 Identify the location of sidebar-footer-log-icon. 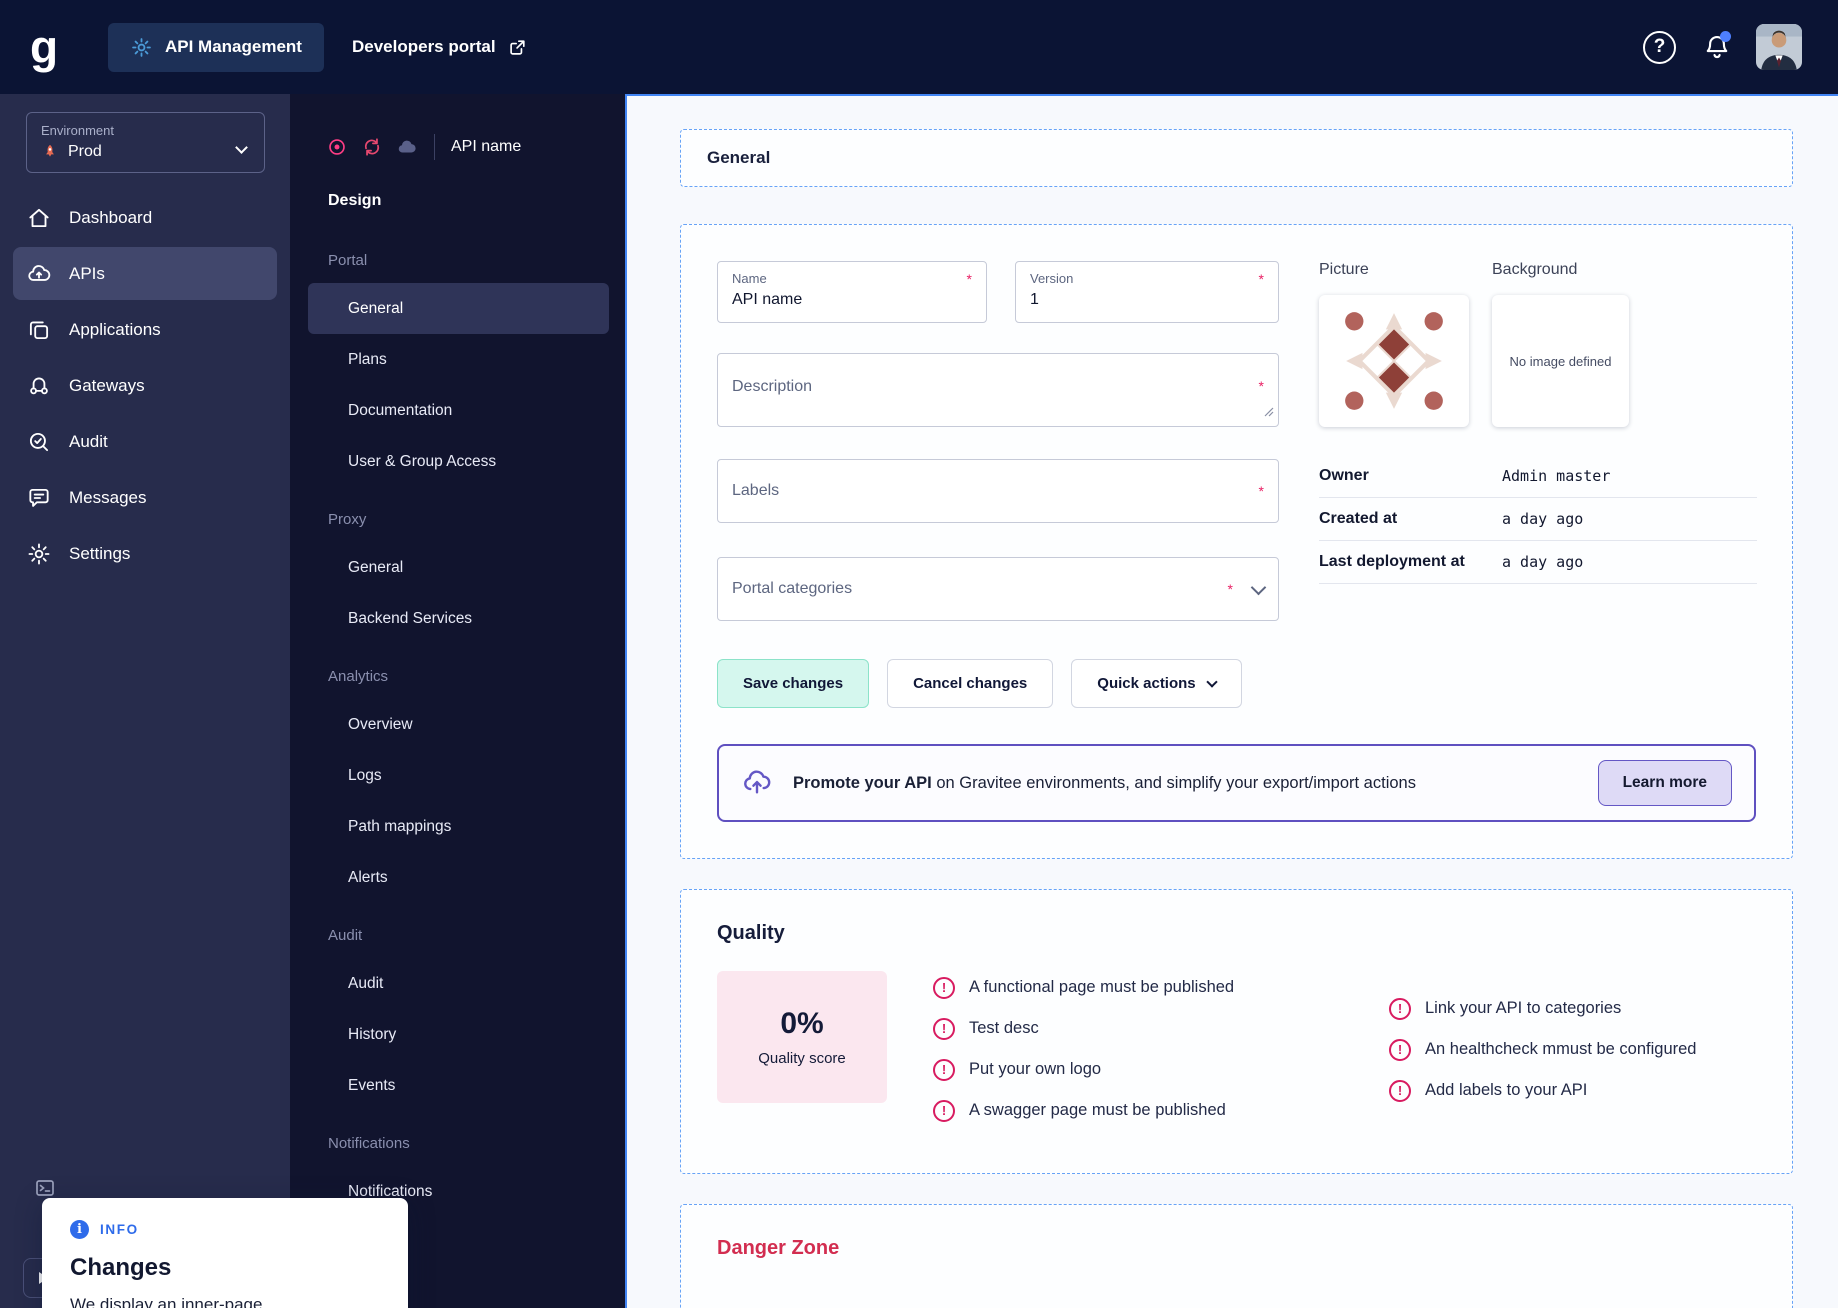
(45, 1190).